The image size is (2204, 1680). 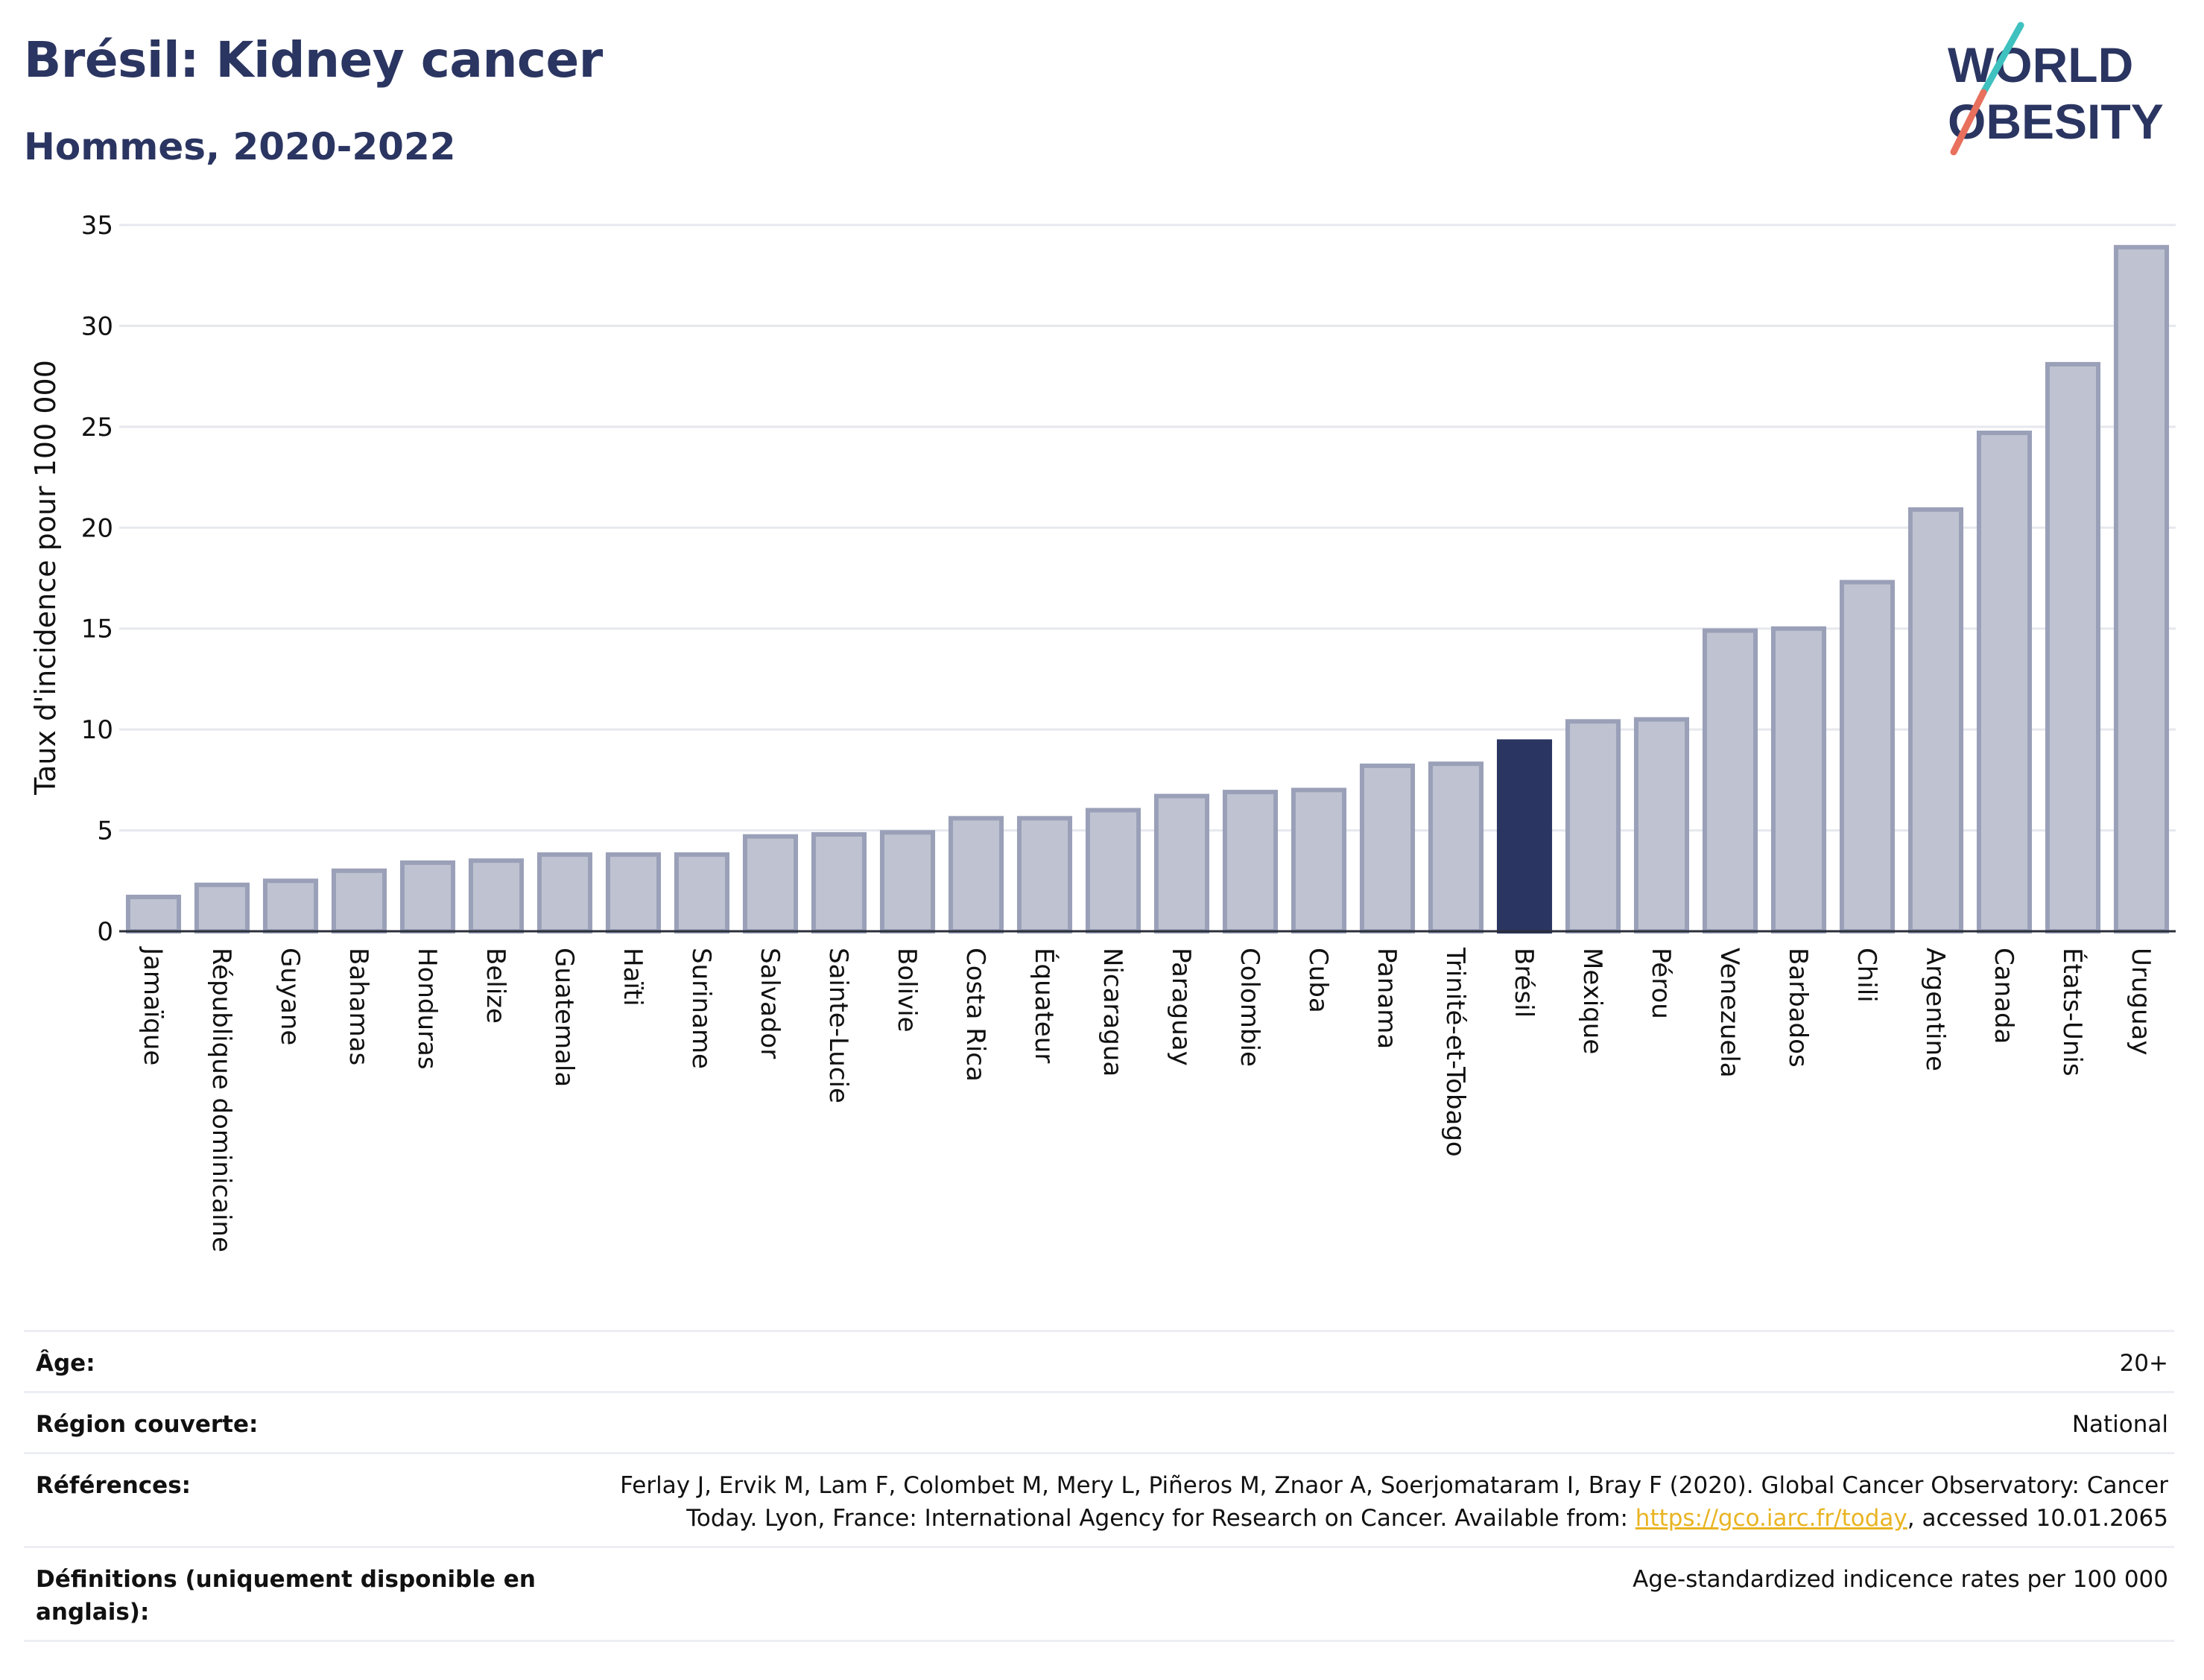 I want to click on x-tick-label: Costa Rica, so click(x=975, y=1015).